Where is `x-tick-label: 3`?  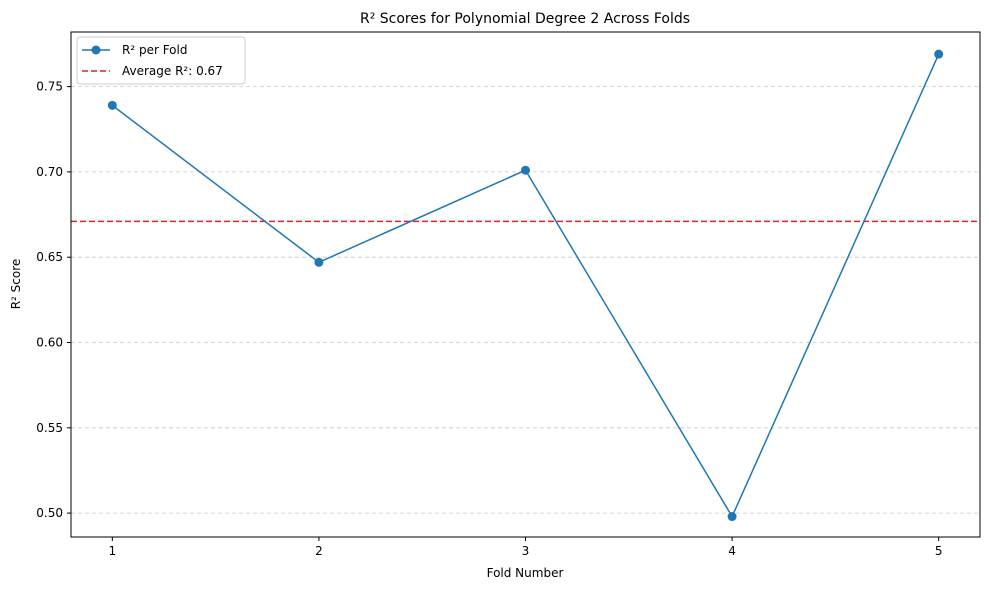 x-tick-label: 3 is located at coordinates (526, 551).